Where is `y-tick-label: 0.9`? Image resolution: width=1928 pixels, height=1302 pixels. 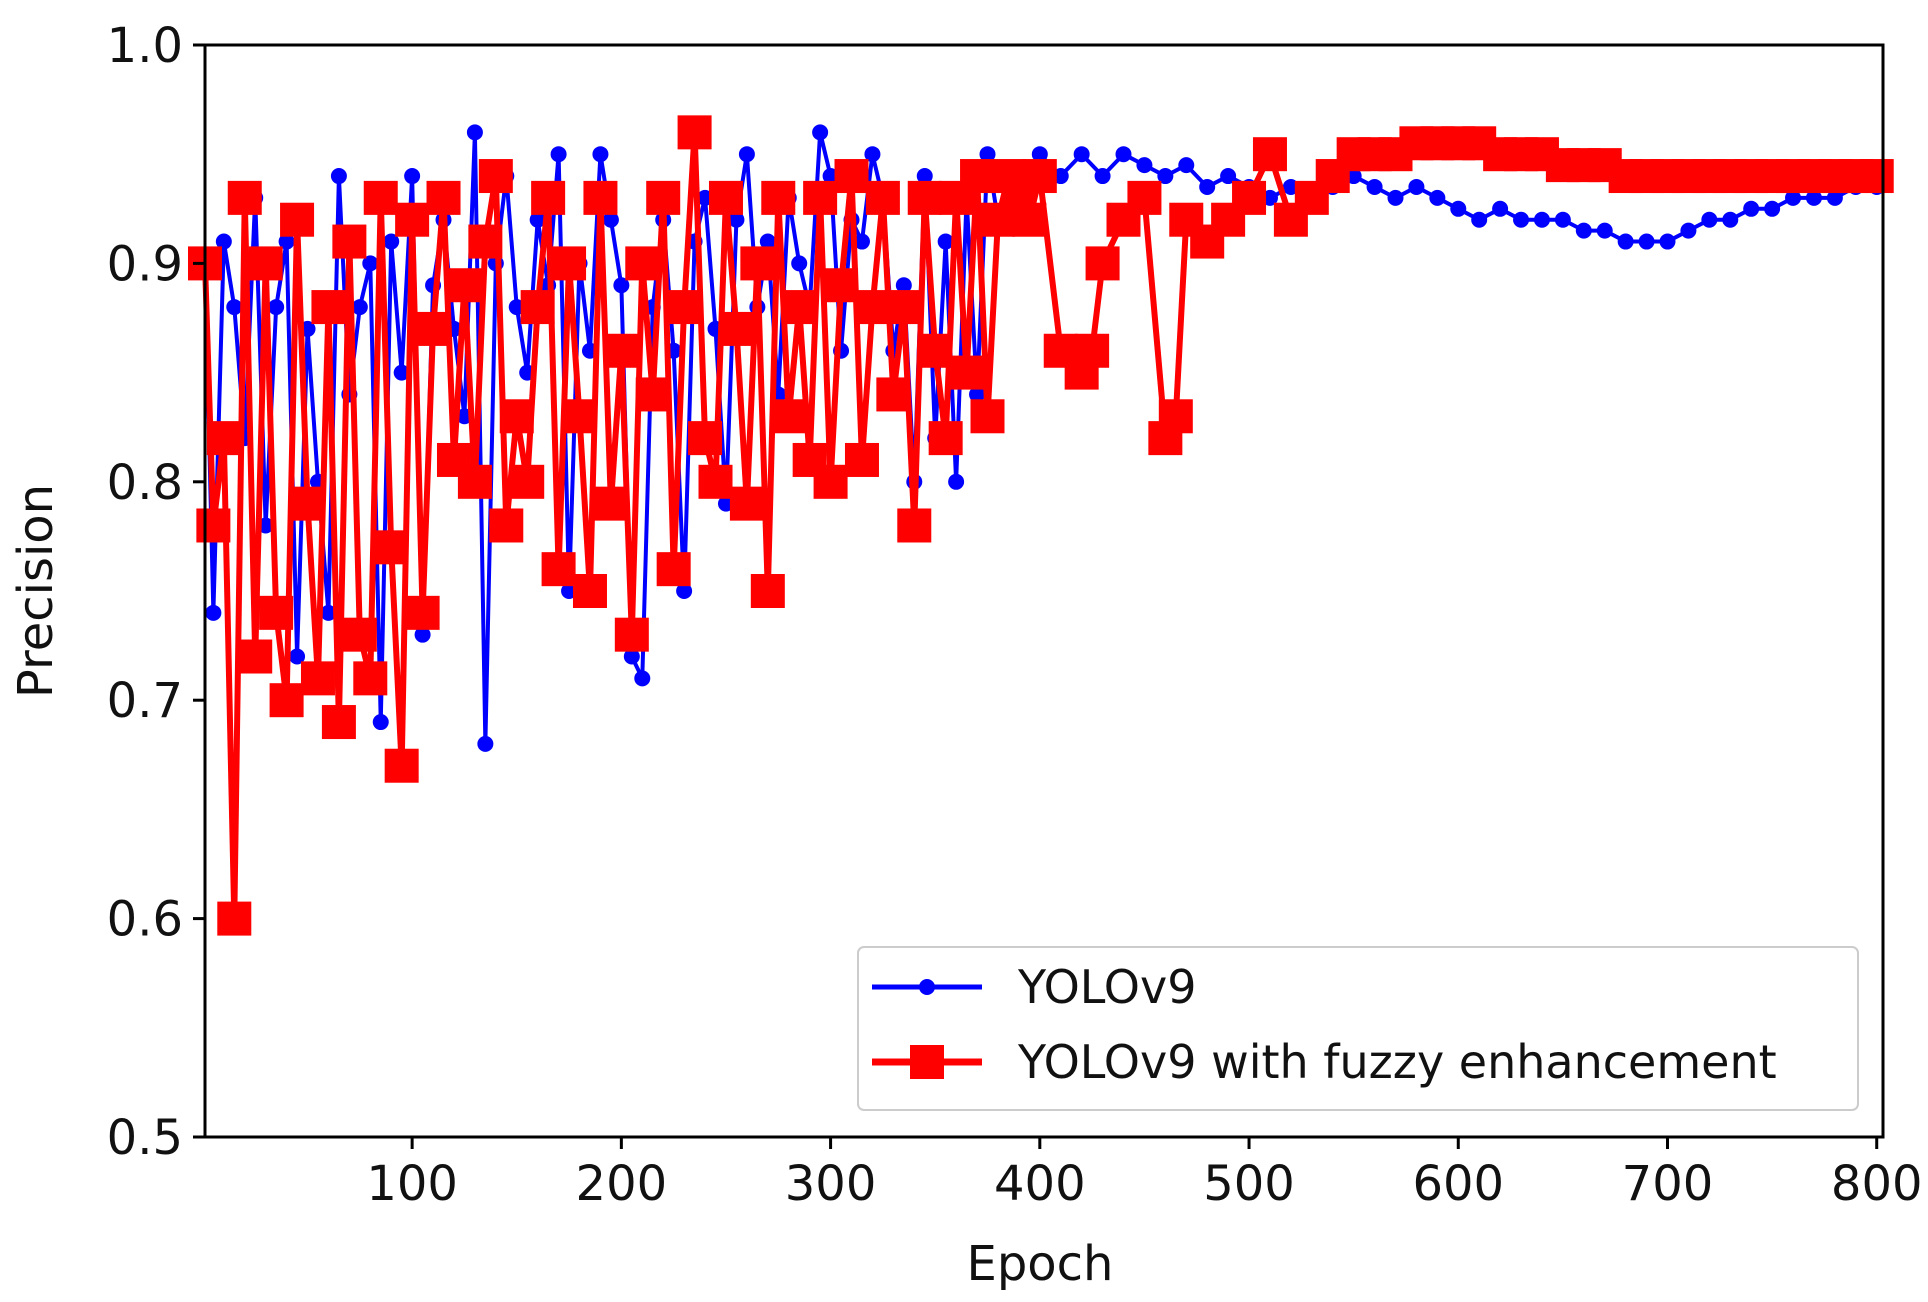
y-tick-label: 0.9 is located at coordinates (145, 264).